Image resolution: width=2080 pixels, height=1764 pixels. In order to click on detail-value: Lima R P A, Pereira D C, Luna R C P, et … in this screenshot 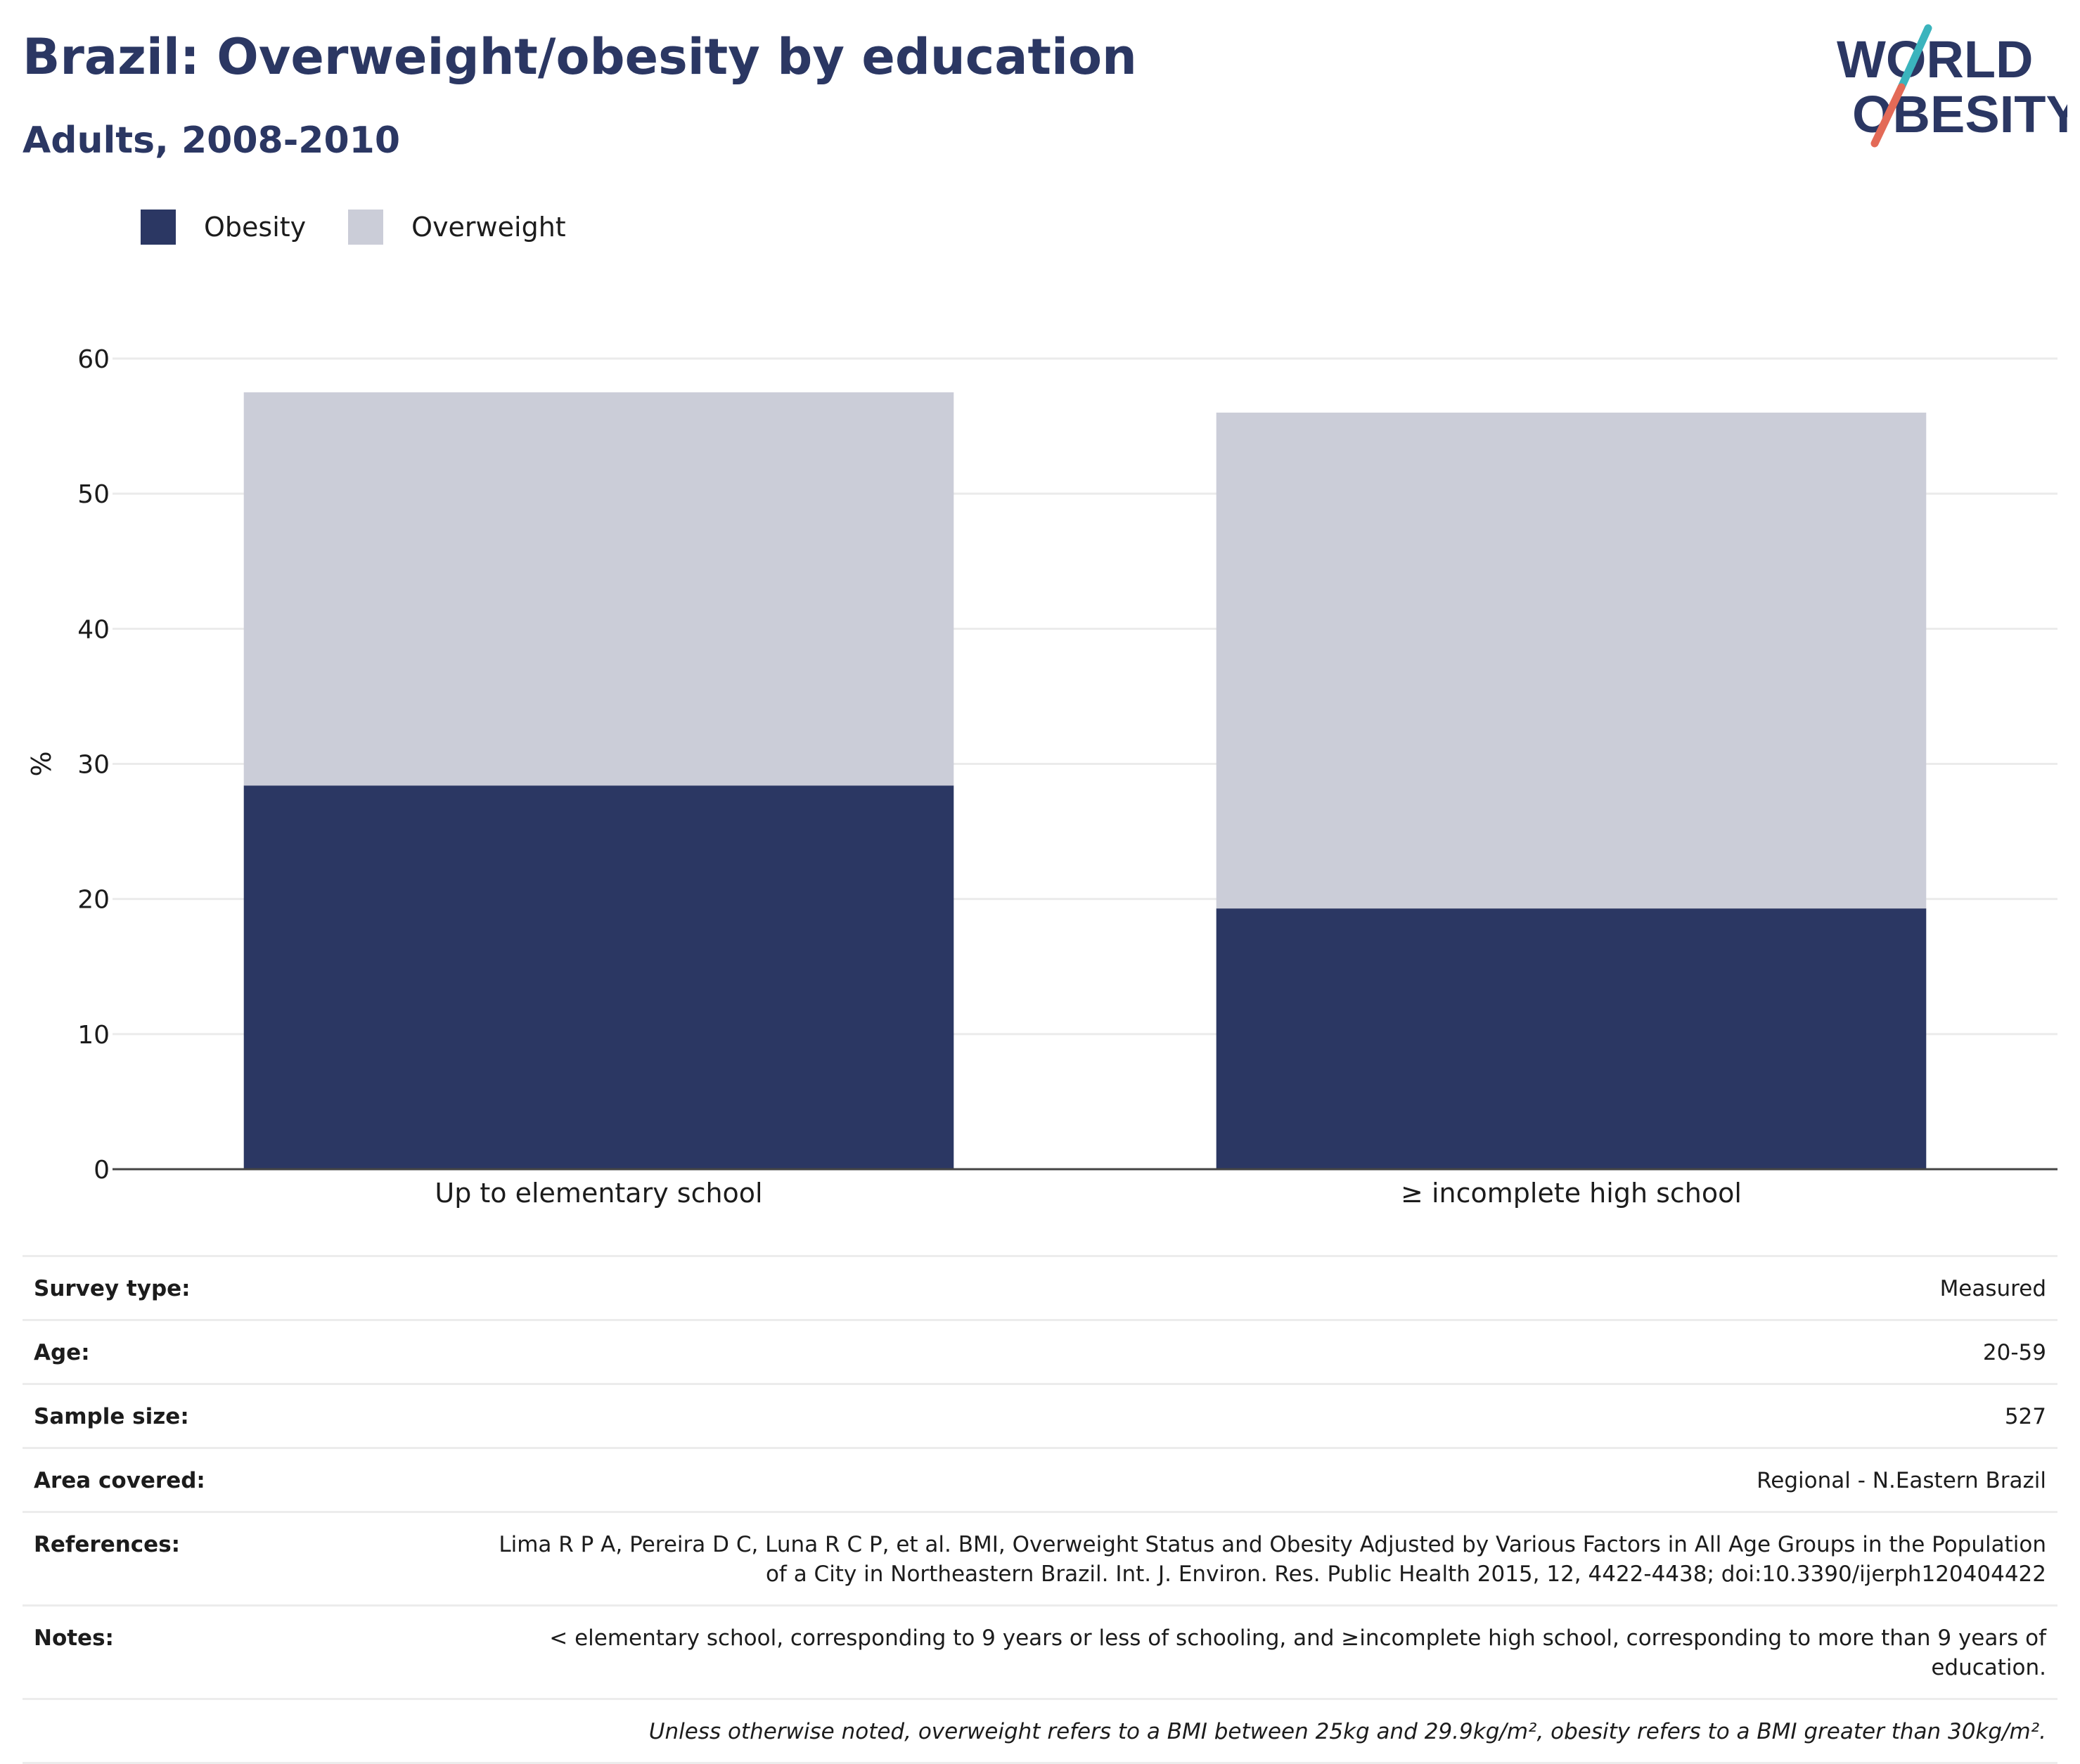, I will do `click(1262, 1558)`.